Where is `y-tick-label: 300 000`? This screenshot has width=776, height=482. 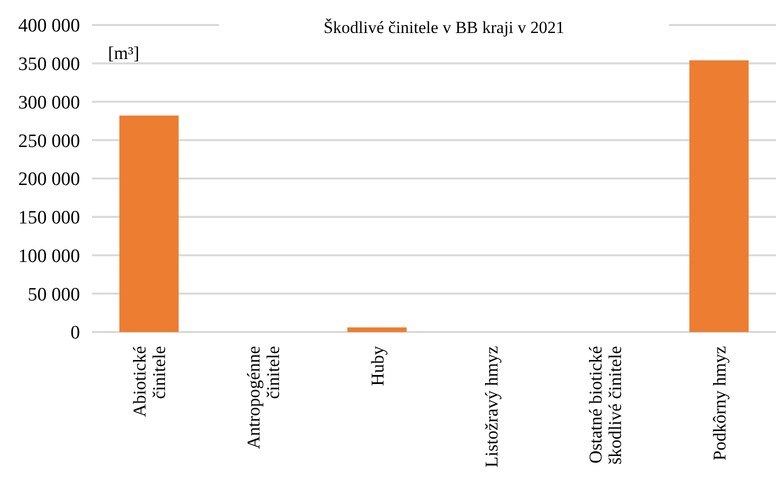 y-tick-label: 300 000 is located at coordinates (49, 103).